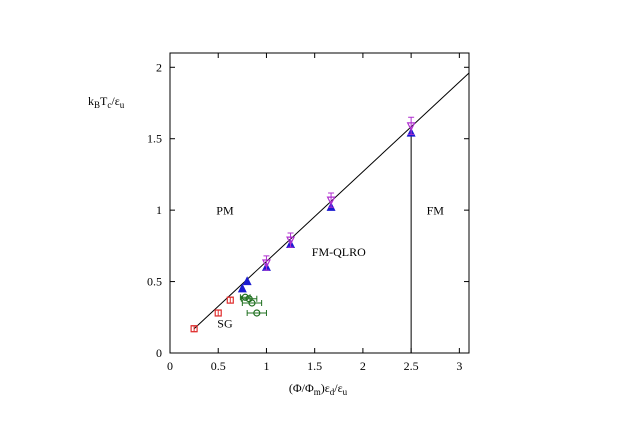 The width and height of the screenshot is (623, 445). I want to click on y-tick-label: 1, so click(159, 210).